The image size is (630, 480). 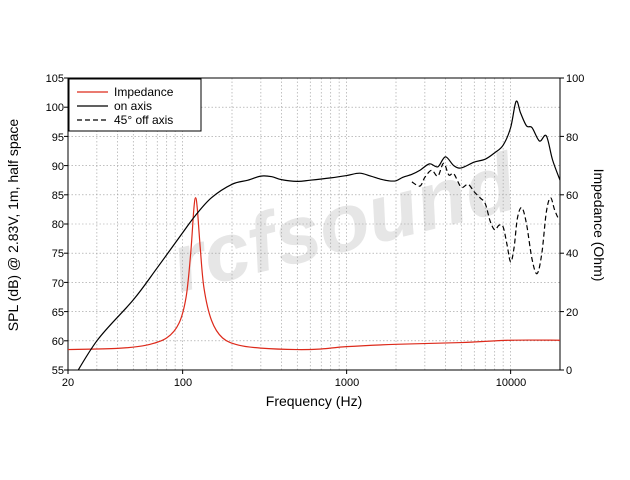 I want to click on y-tick-label: 80, so click(x=58, y=225).